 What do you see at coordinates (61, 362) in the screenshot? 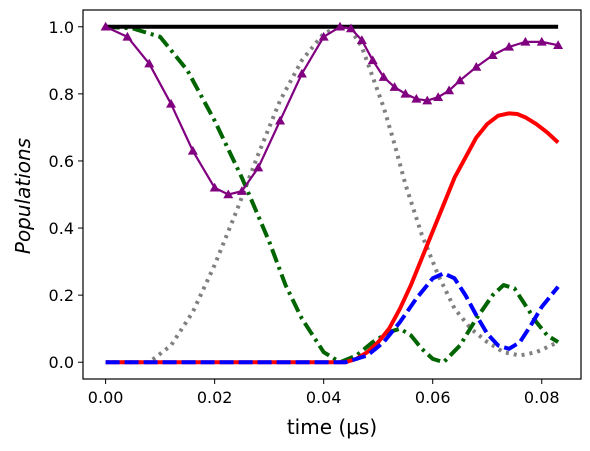
I see `y-tick-label: 0.0` at bounding box center [61, 362].